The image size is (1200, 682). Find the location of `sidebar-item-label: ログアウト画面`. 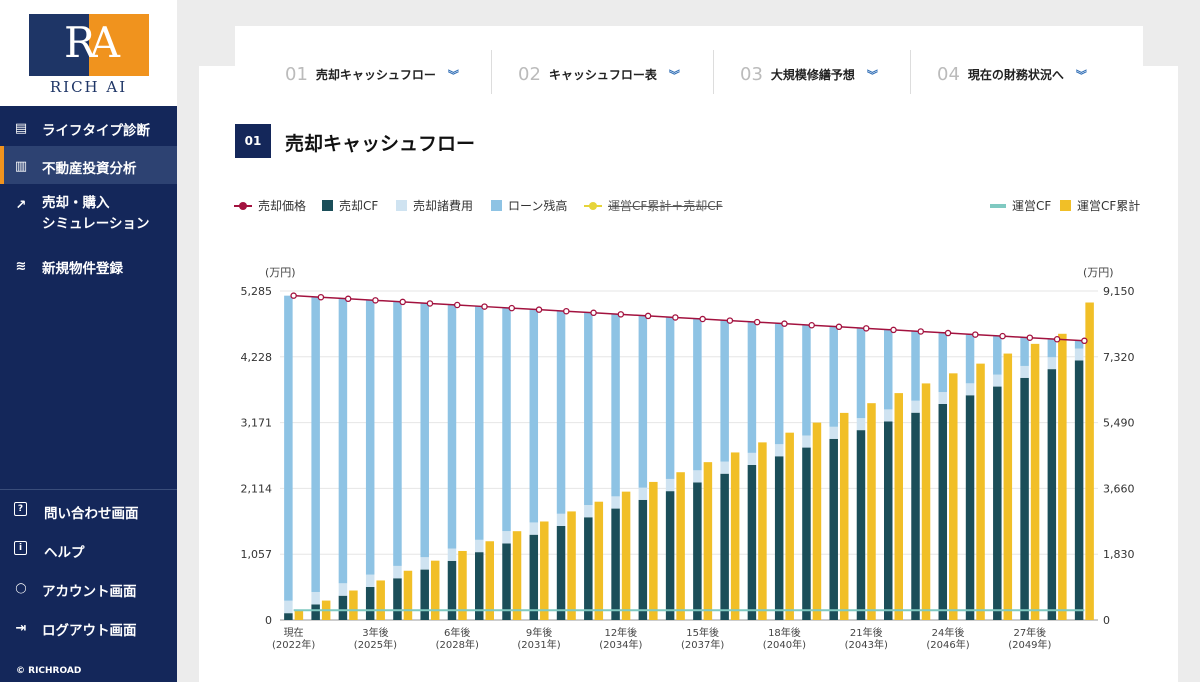

sidebar-item-label: ログアウト画面 is located at coordinates (89, 631).